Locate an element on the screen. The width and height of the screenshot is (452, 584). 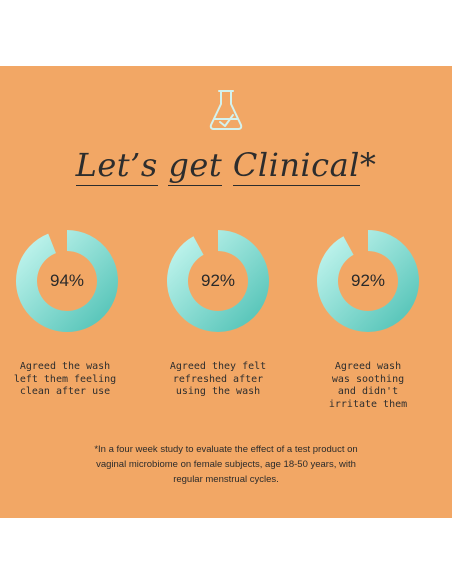
title-asterisk: * is located at coordinates (368, 165).